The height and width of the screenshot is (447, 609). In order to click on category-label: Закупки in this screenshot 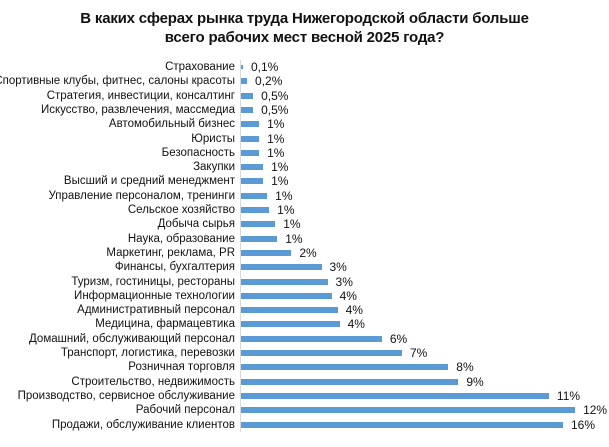, I will do `click(214, 167)`.